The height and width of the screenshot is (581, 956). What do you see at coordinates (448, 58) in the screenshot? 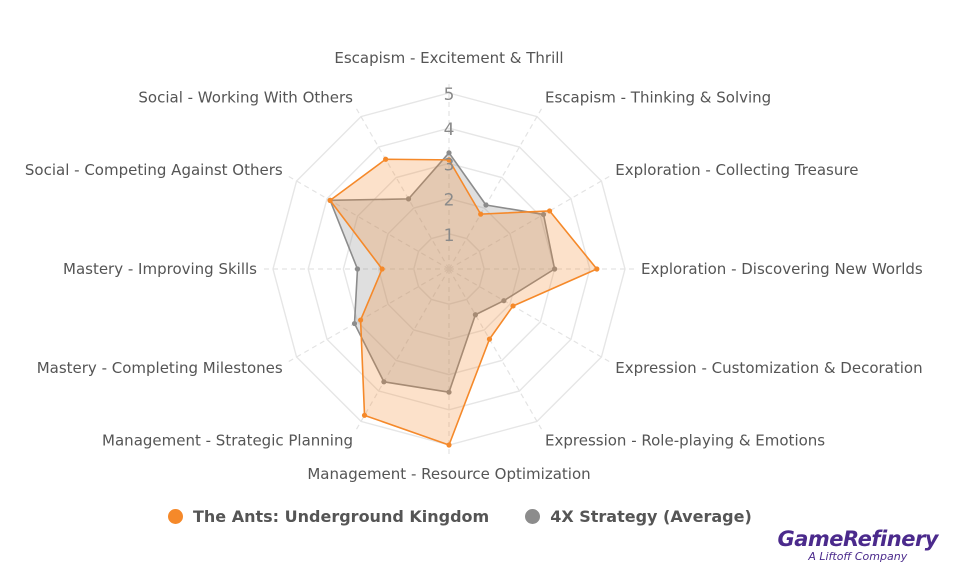
I see `category-label-0: Escapism - Excitement & Thrill` at bounding box center [448, 58].